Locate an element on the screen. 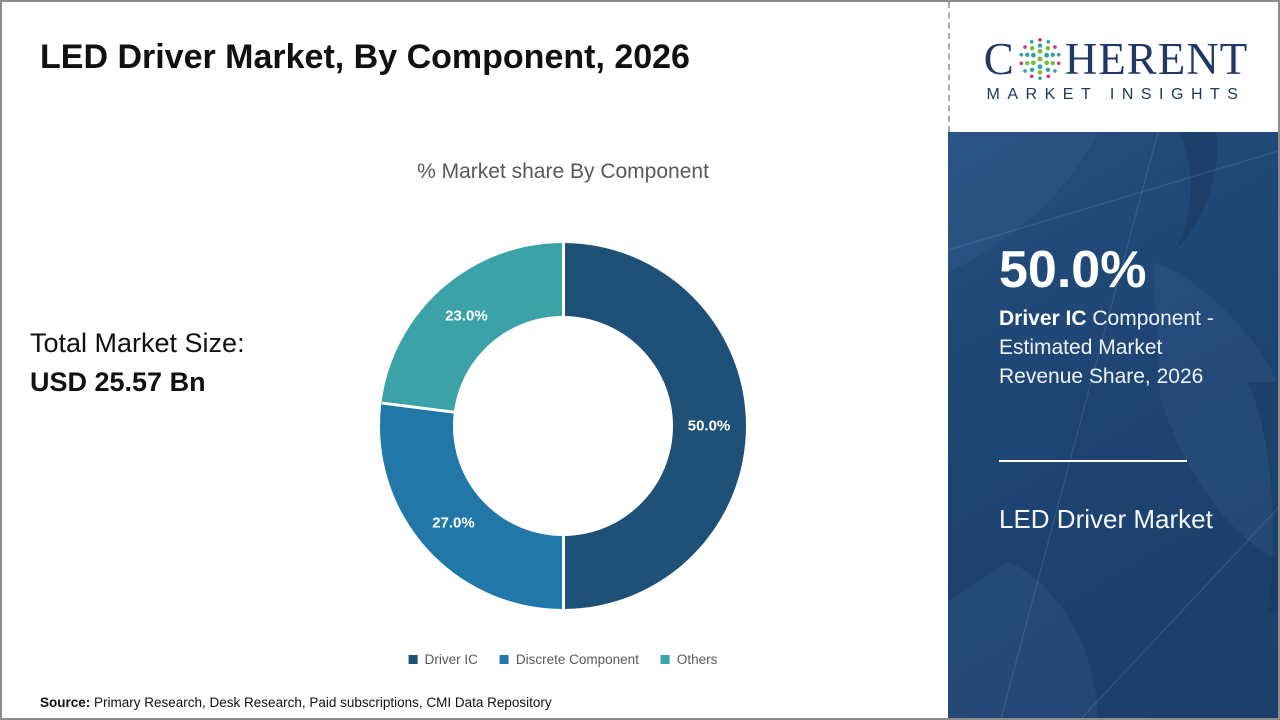 The height and width of the screenshot is (720, 1280). donut-chart: 50.0% 27.0% 23.0% is located at coordinates (563, 426).